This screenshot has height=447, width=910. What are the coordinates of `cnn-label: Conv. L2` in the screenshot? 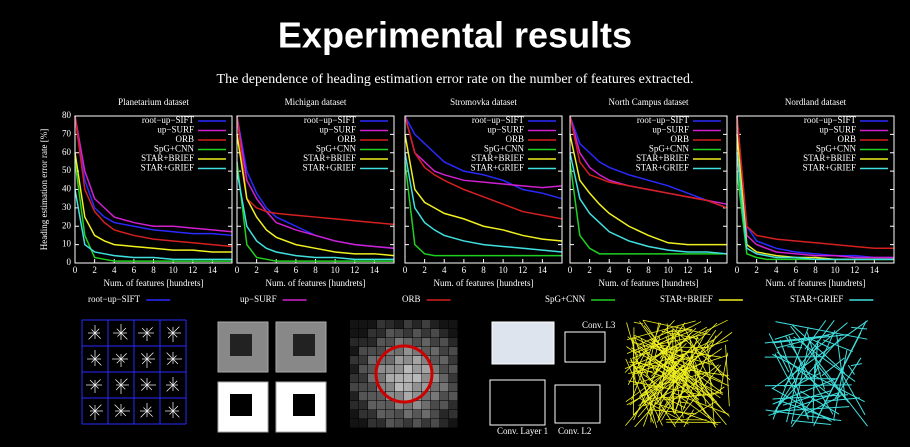 It's located at (574, 431).